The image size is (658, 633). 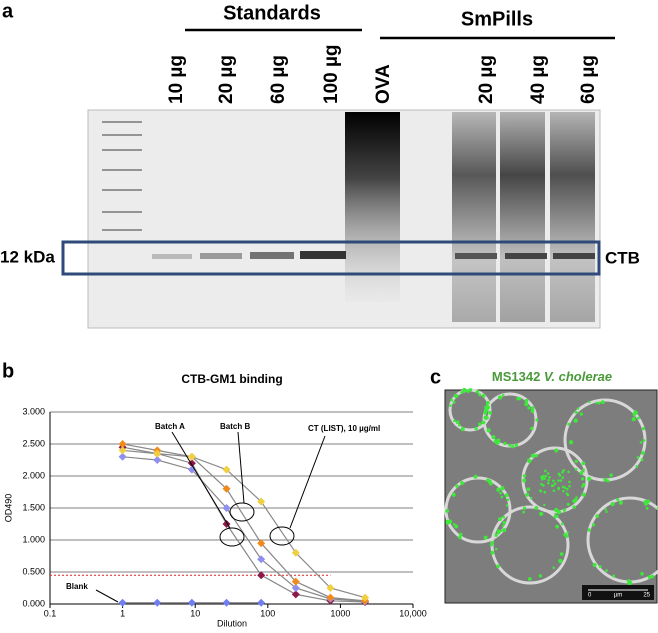 What do you see at coordinates (497, 19) in the screenshot?
I see `group-label: SmPills` at bounding box center [497, 19].